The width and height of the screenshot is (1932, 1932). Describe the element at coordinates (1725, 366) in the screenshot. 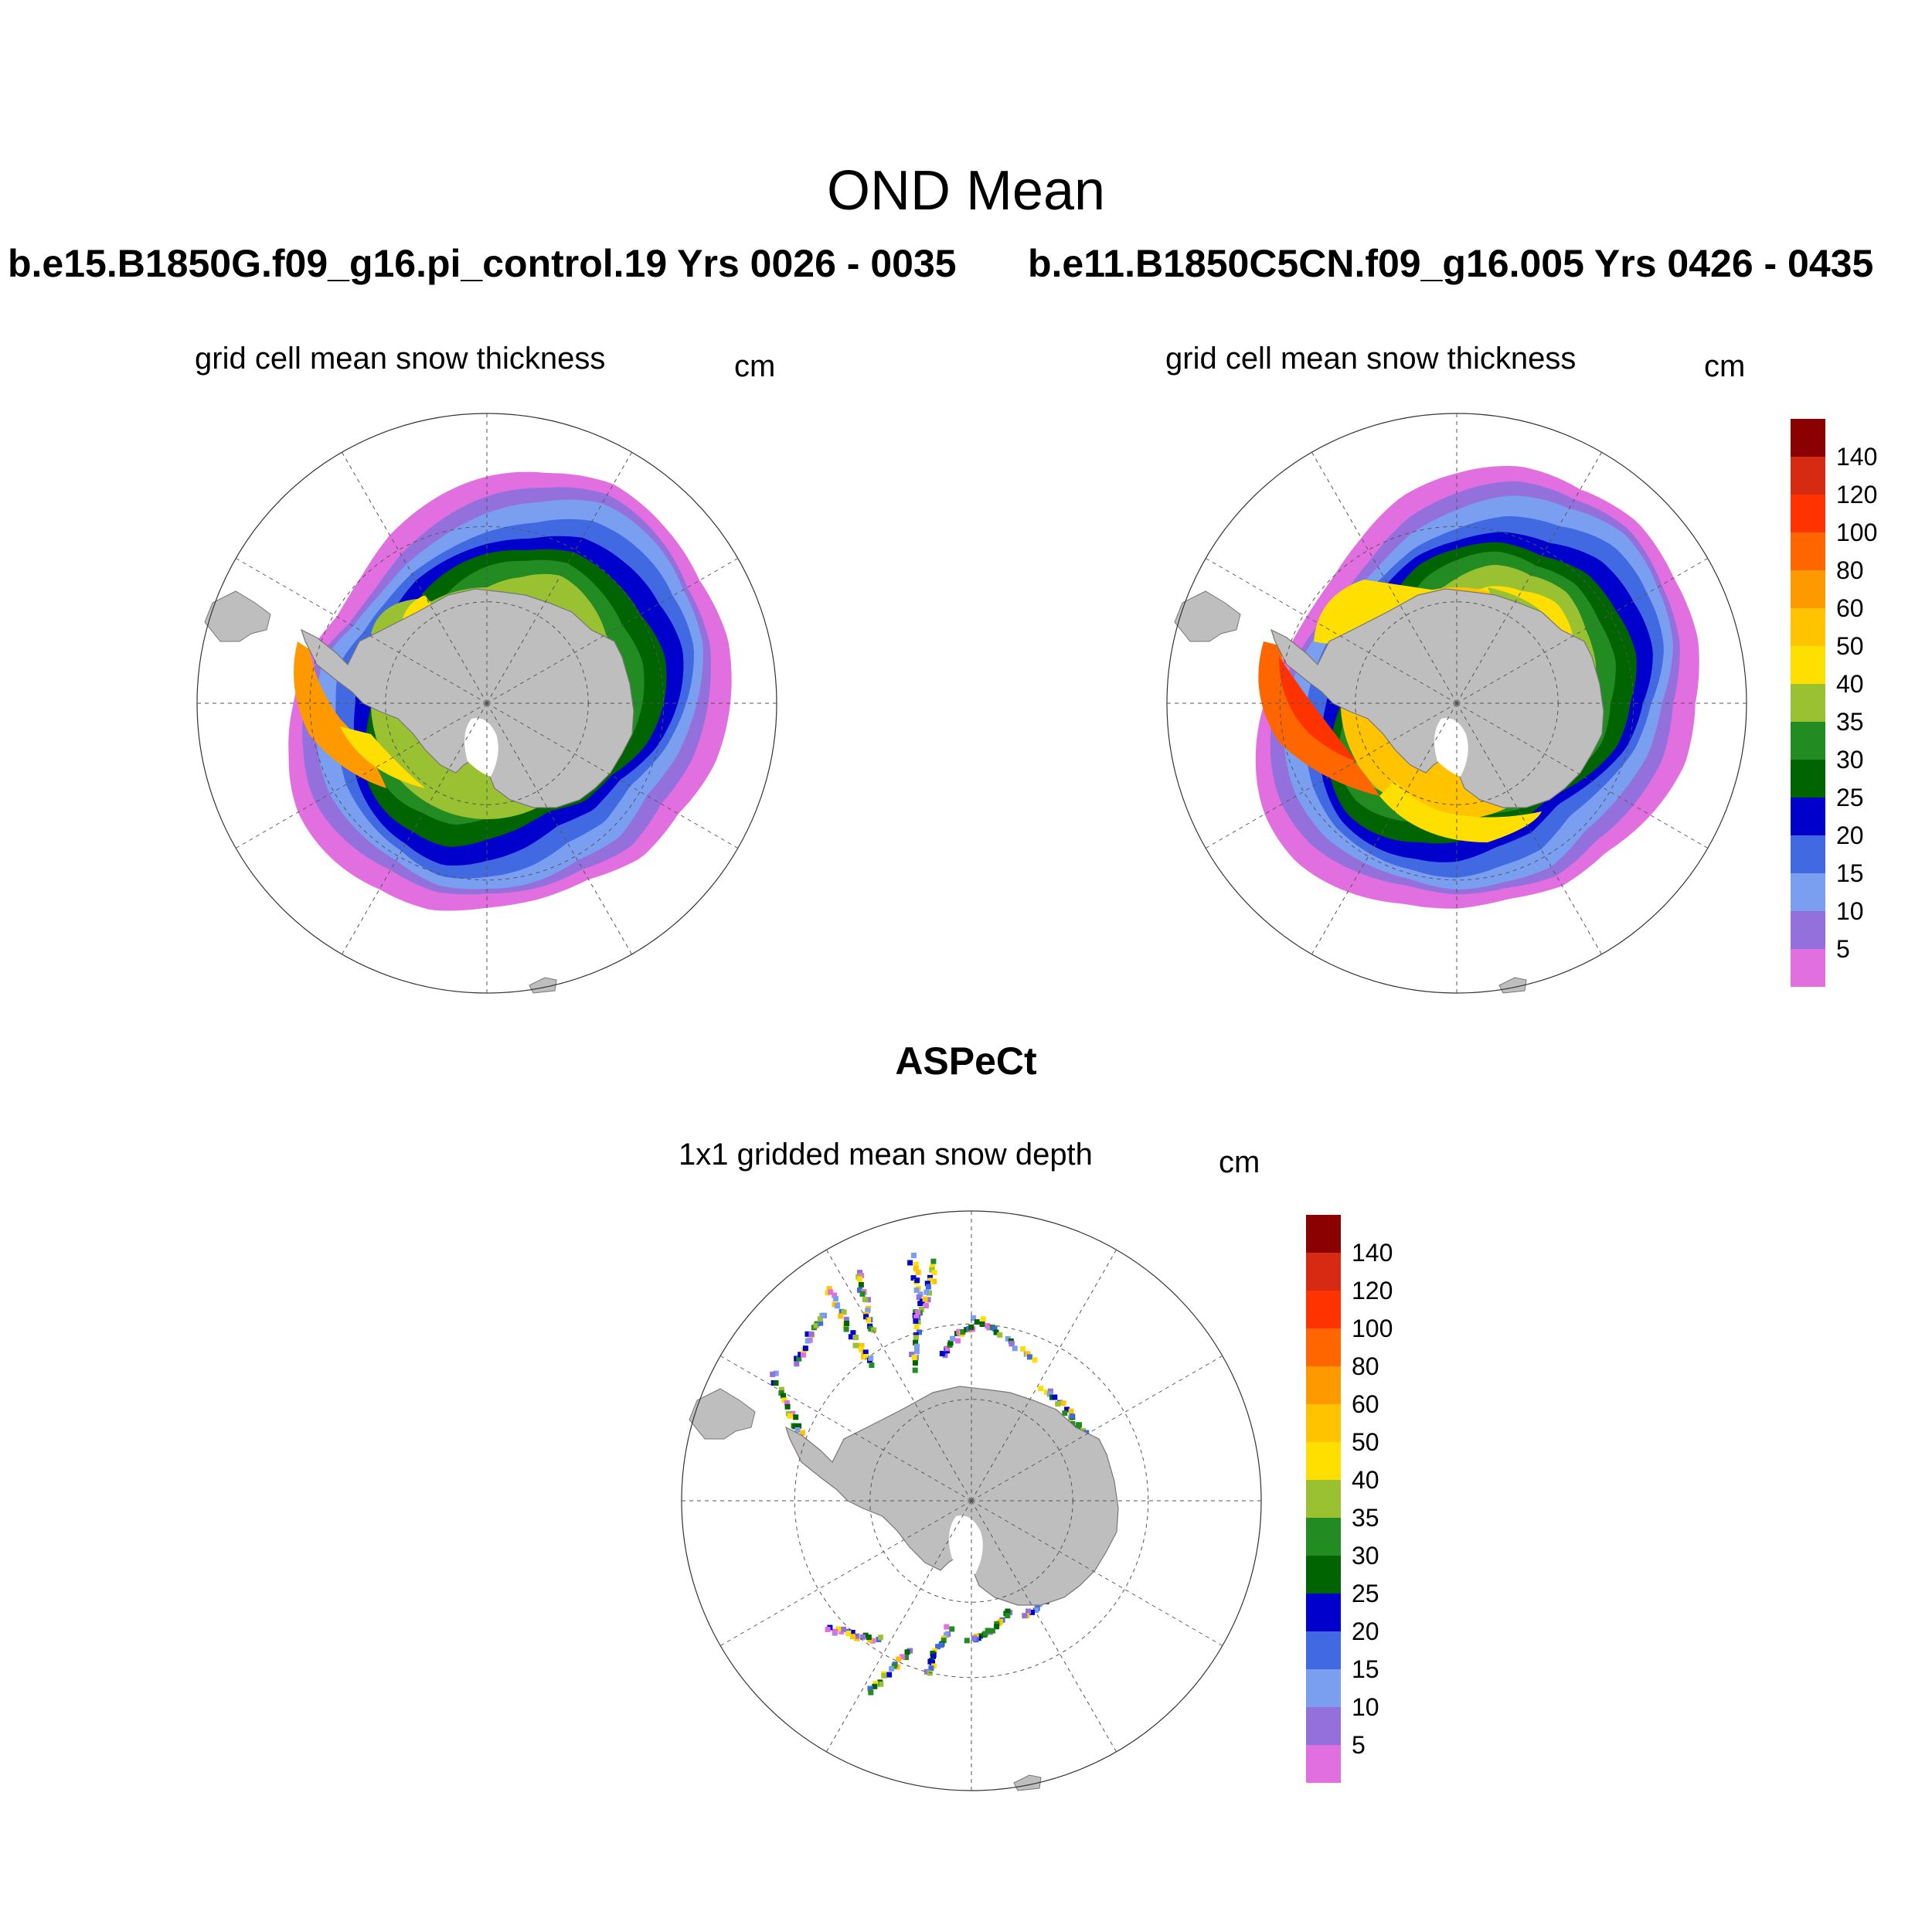

I see `panel-right-unit: cm` at that location.